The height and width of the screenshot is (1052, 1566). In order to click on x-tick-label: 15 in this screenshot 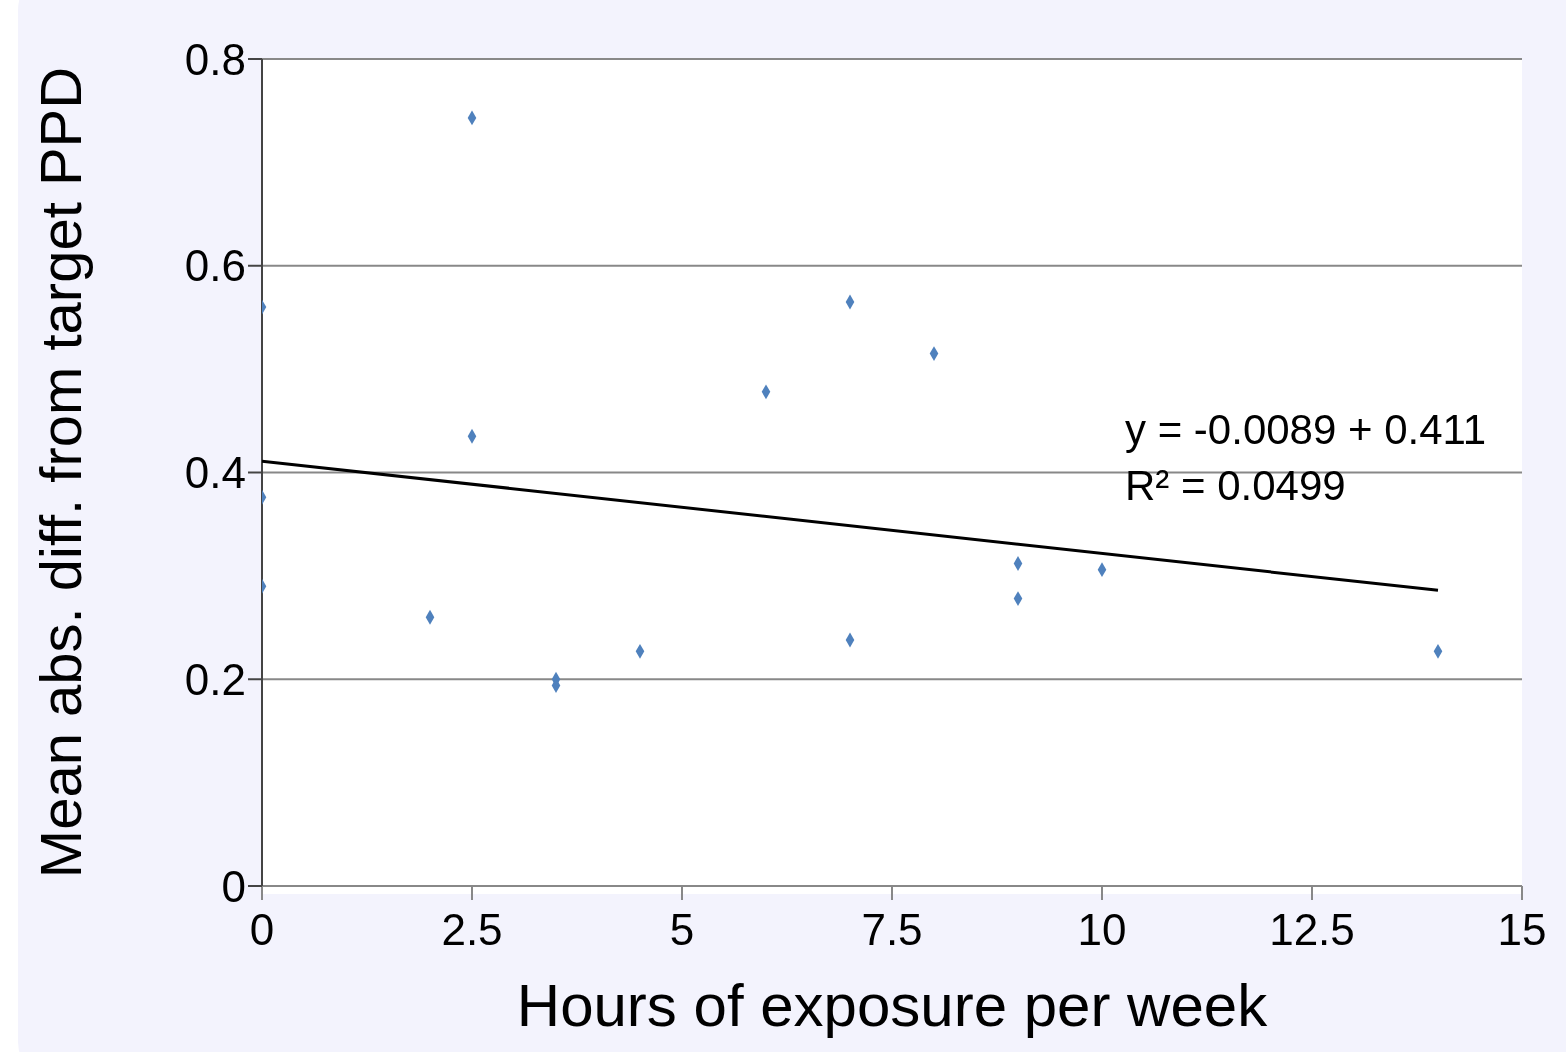, I will do `click(1522, 930)`.